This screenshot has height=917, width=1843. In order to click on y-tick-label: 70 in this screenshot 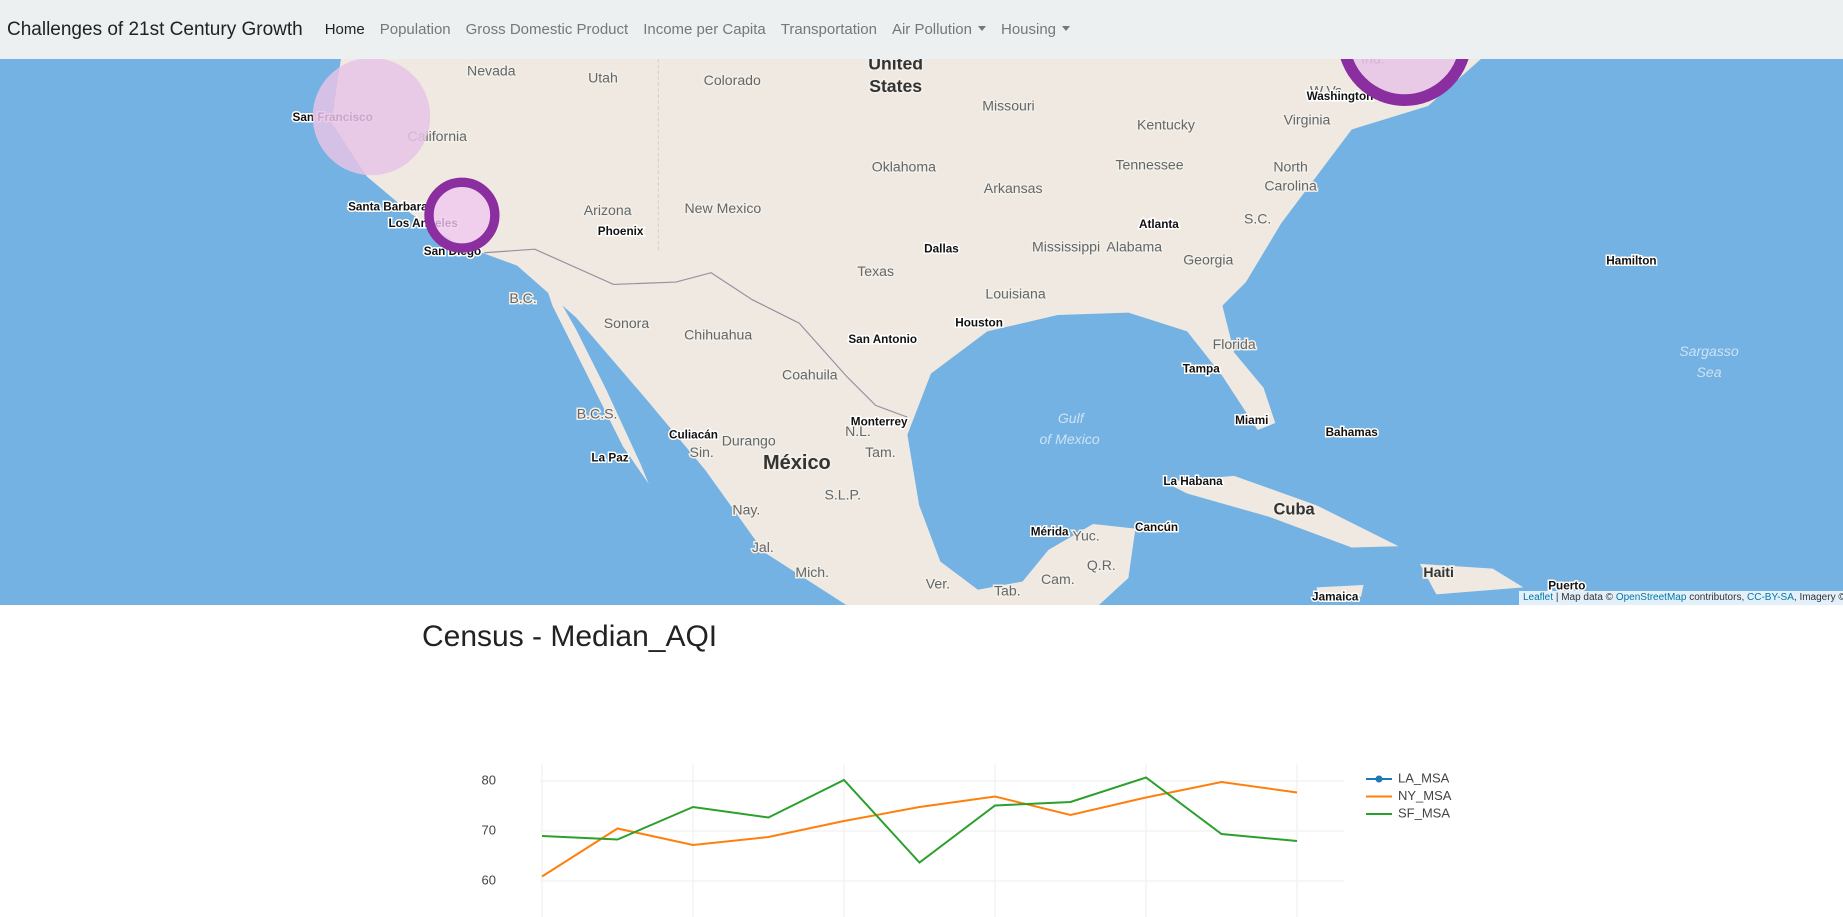, I will do `click(489, 829)`.